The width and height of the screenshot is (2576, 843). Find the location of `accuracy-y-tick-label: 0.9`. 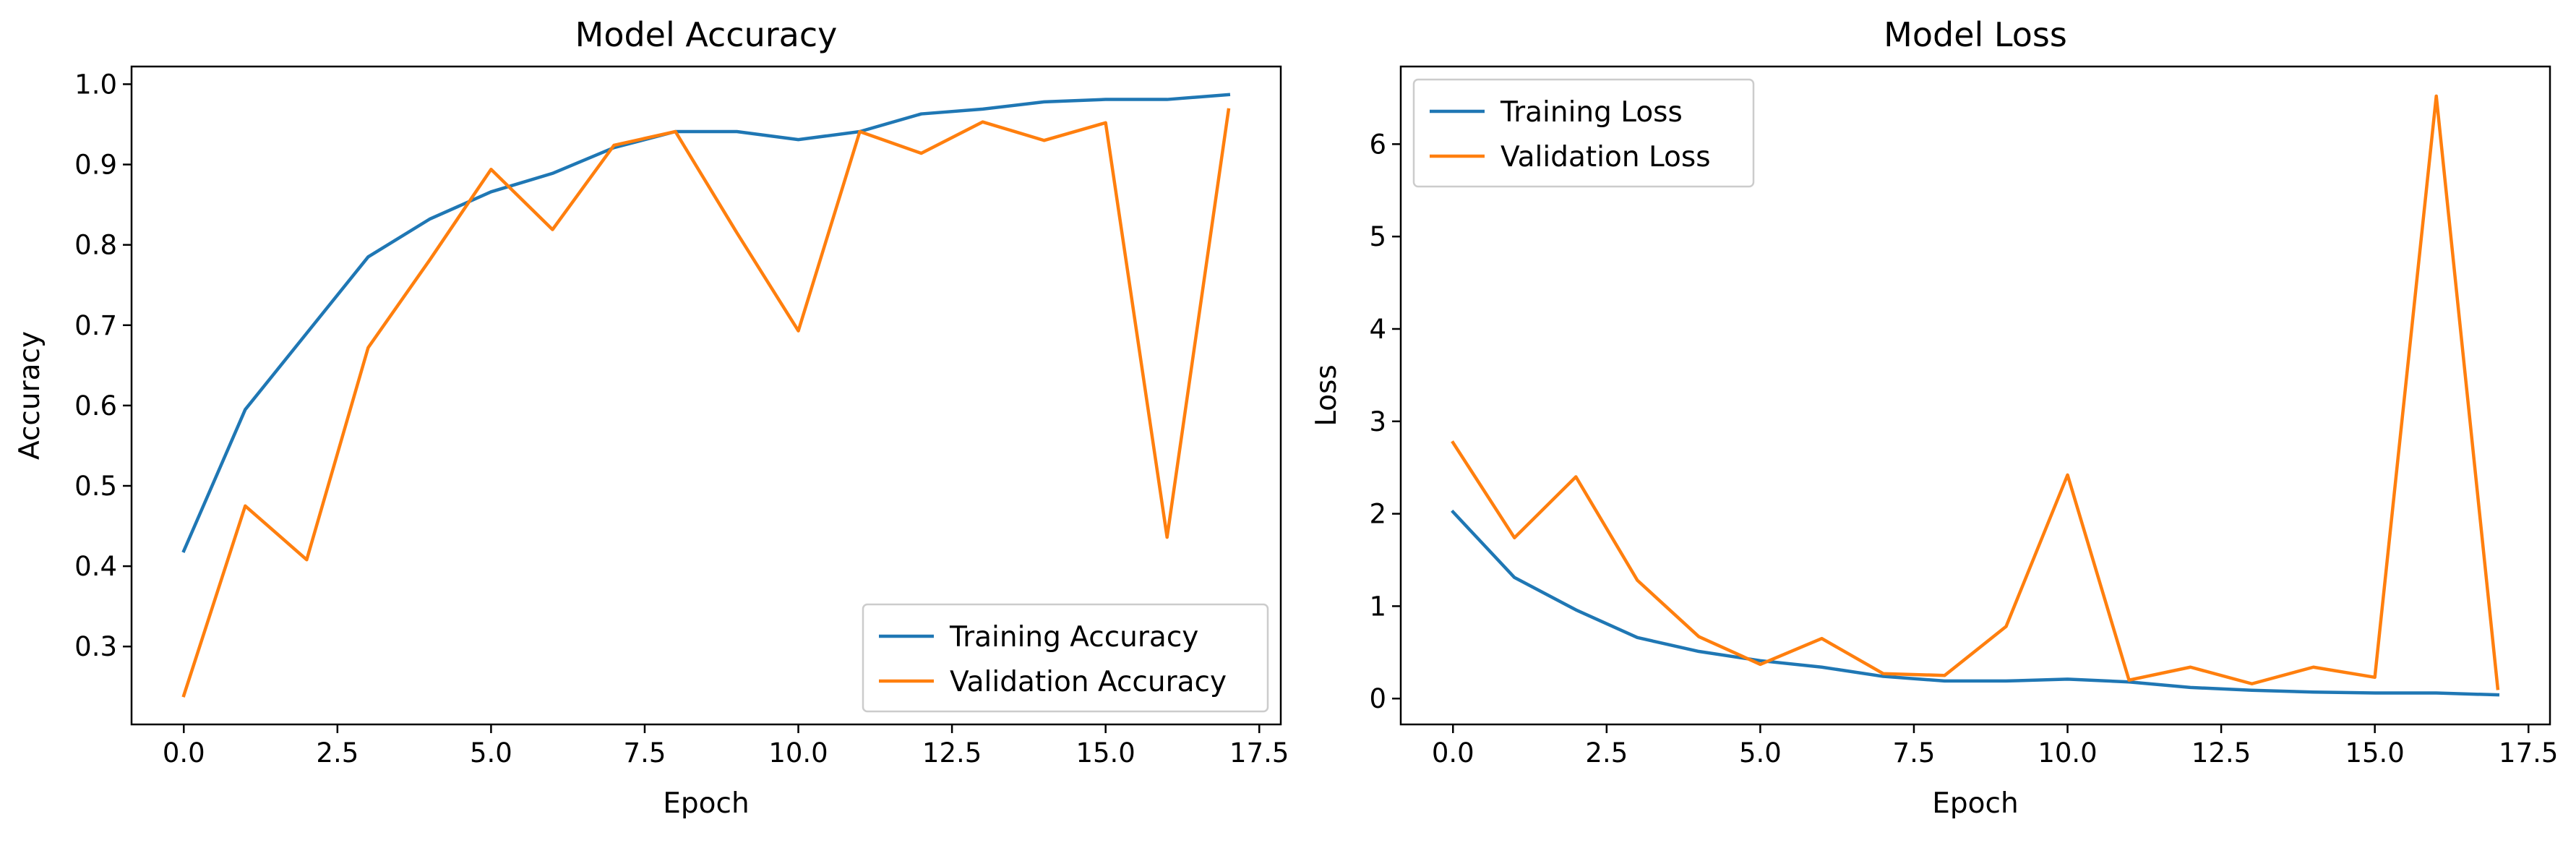

accuracy-y-tick-label: 0.9 is located at coordinates (96, 165).